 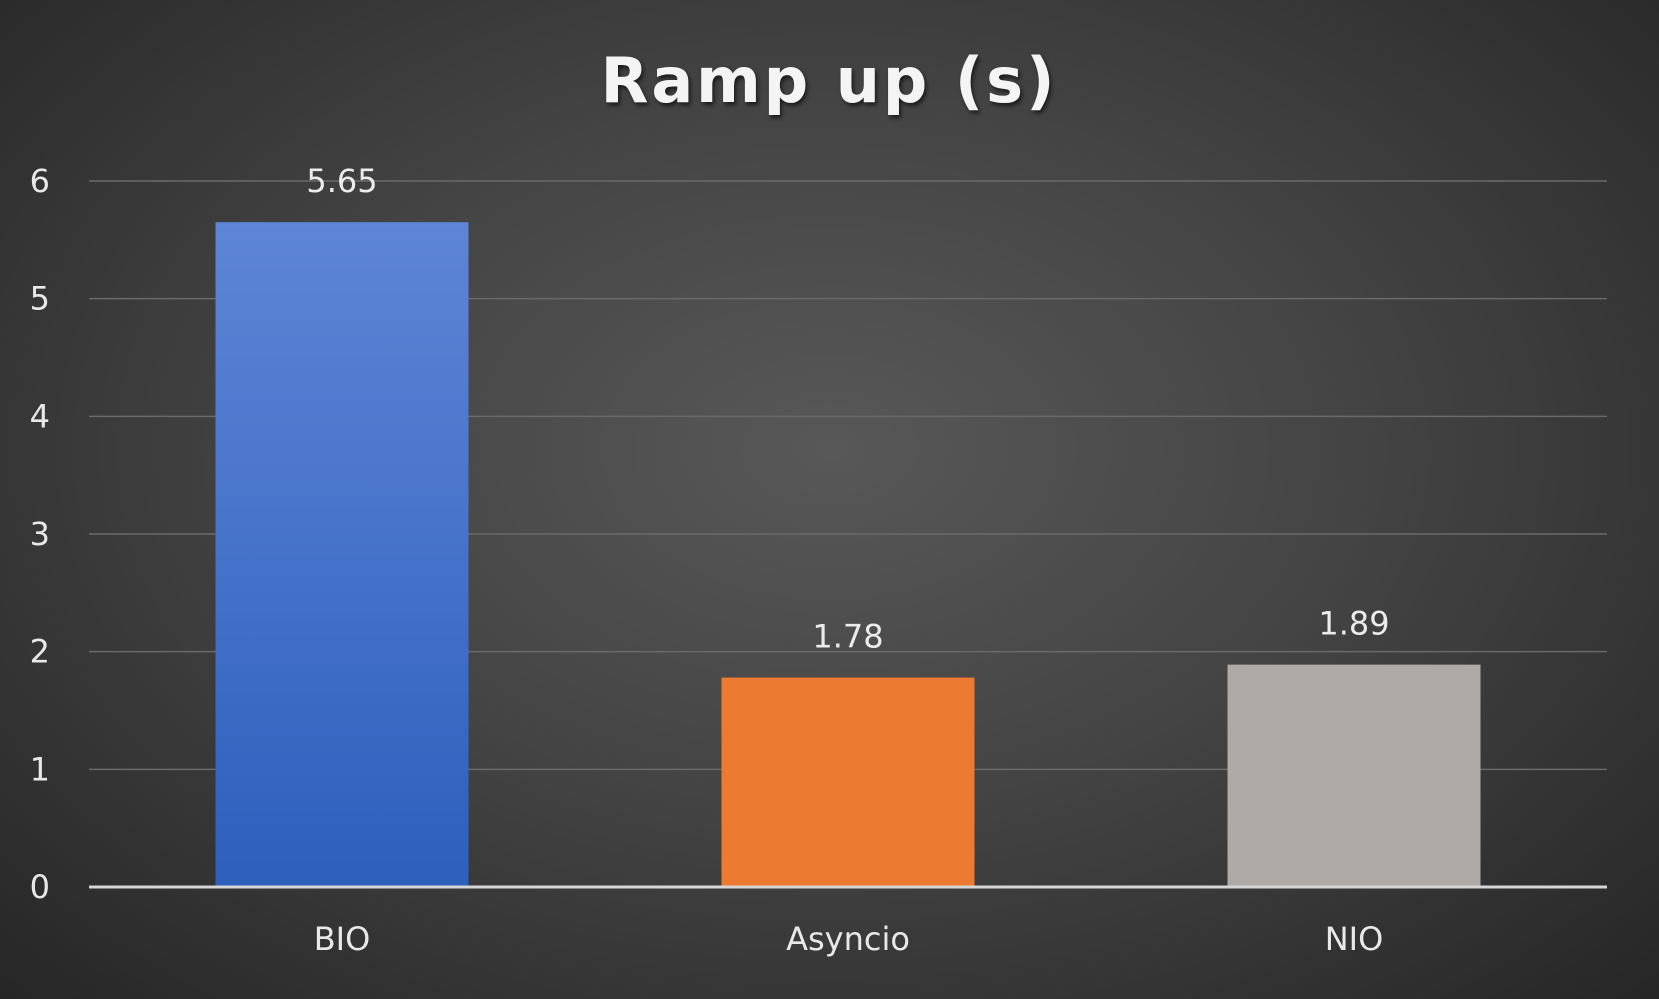 I want to click on y-tick-label: 6, so click(x=40, y=181).